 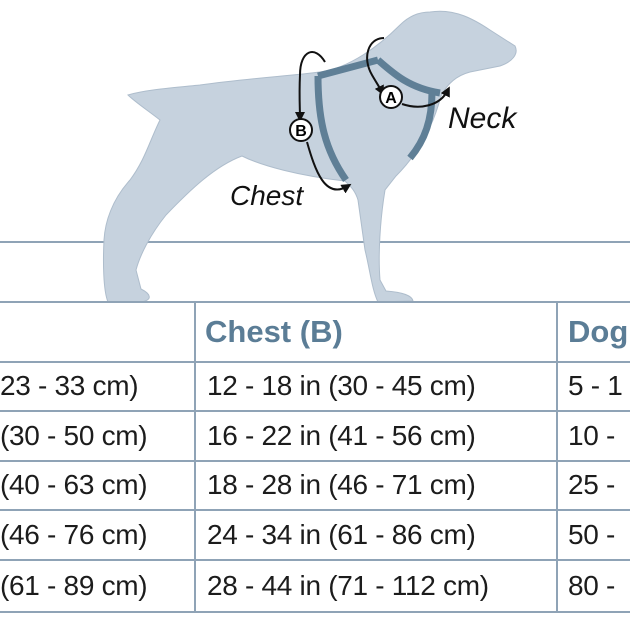 What do you see at coordinates (592, 534) in the screenshot?
I see `cell-weight: 50 -` at bounding box center [592, 534].